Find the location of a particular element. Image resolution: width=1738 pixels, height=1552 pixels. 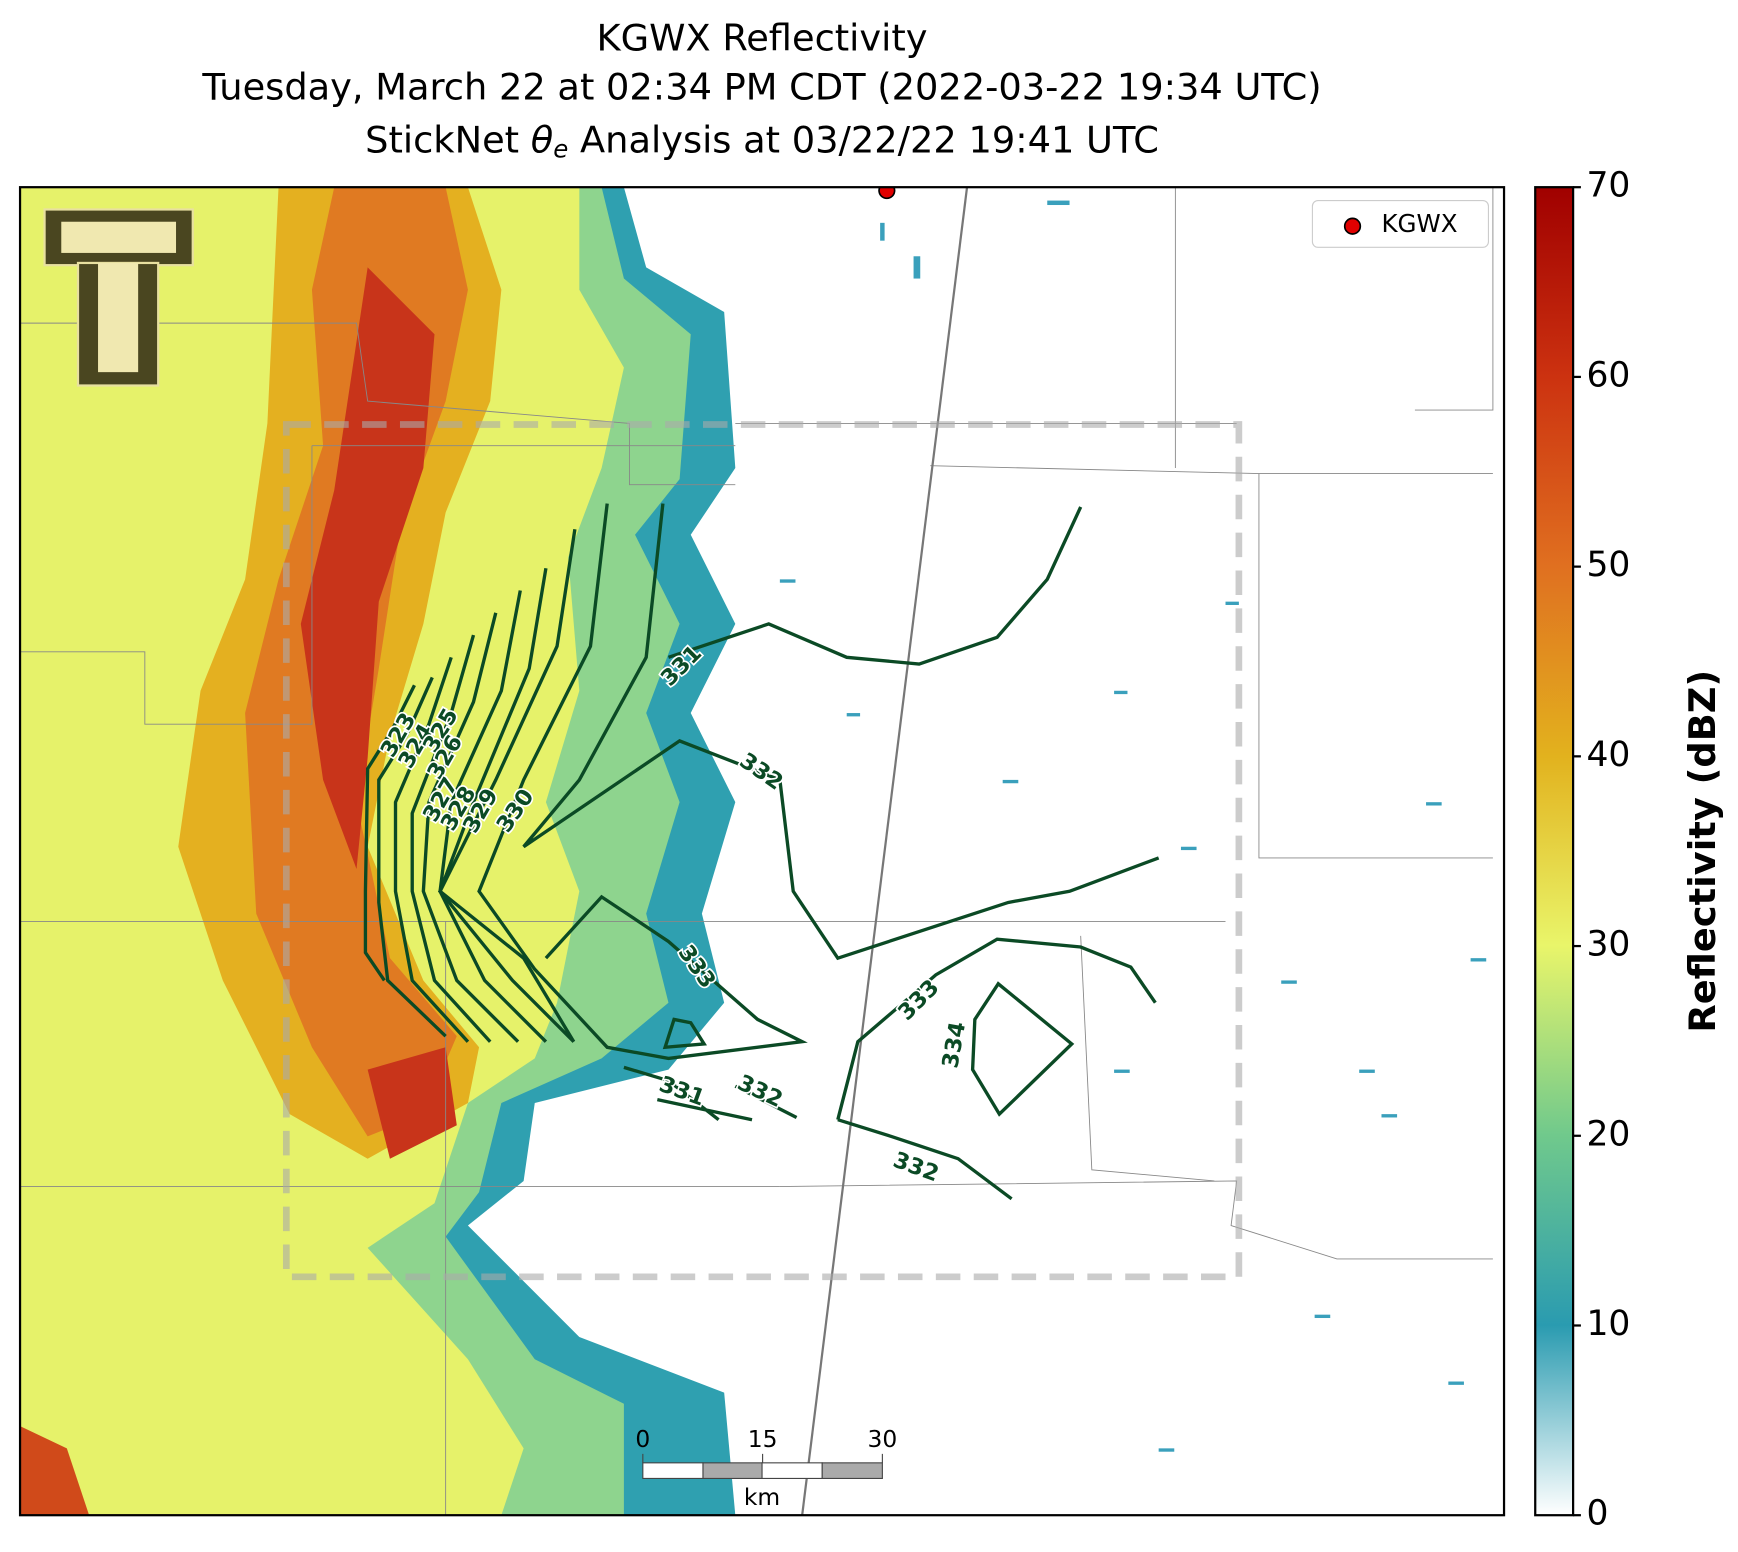

scale-unit: km is located at coordinates (762, 1497).